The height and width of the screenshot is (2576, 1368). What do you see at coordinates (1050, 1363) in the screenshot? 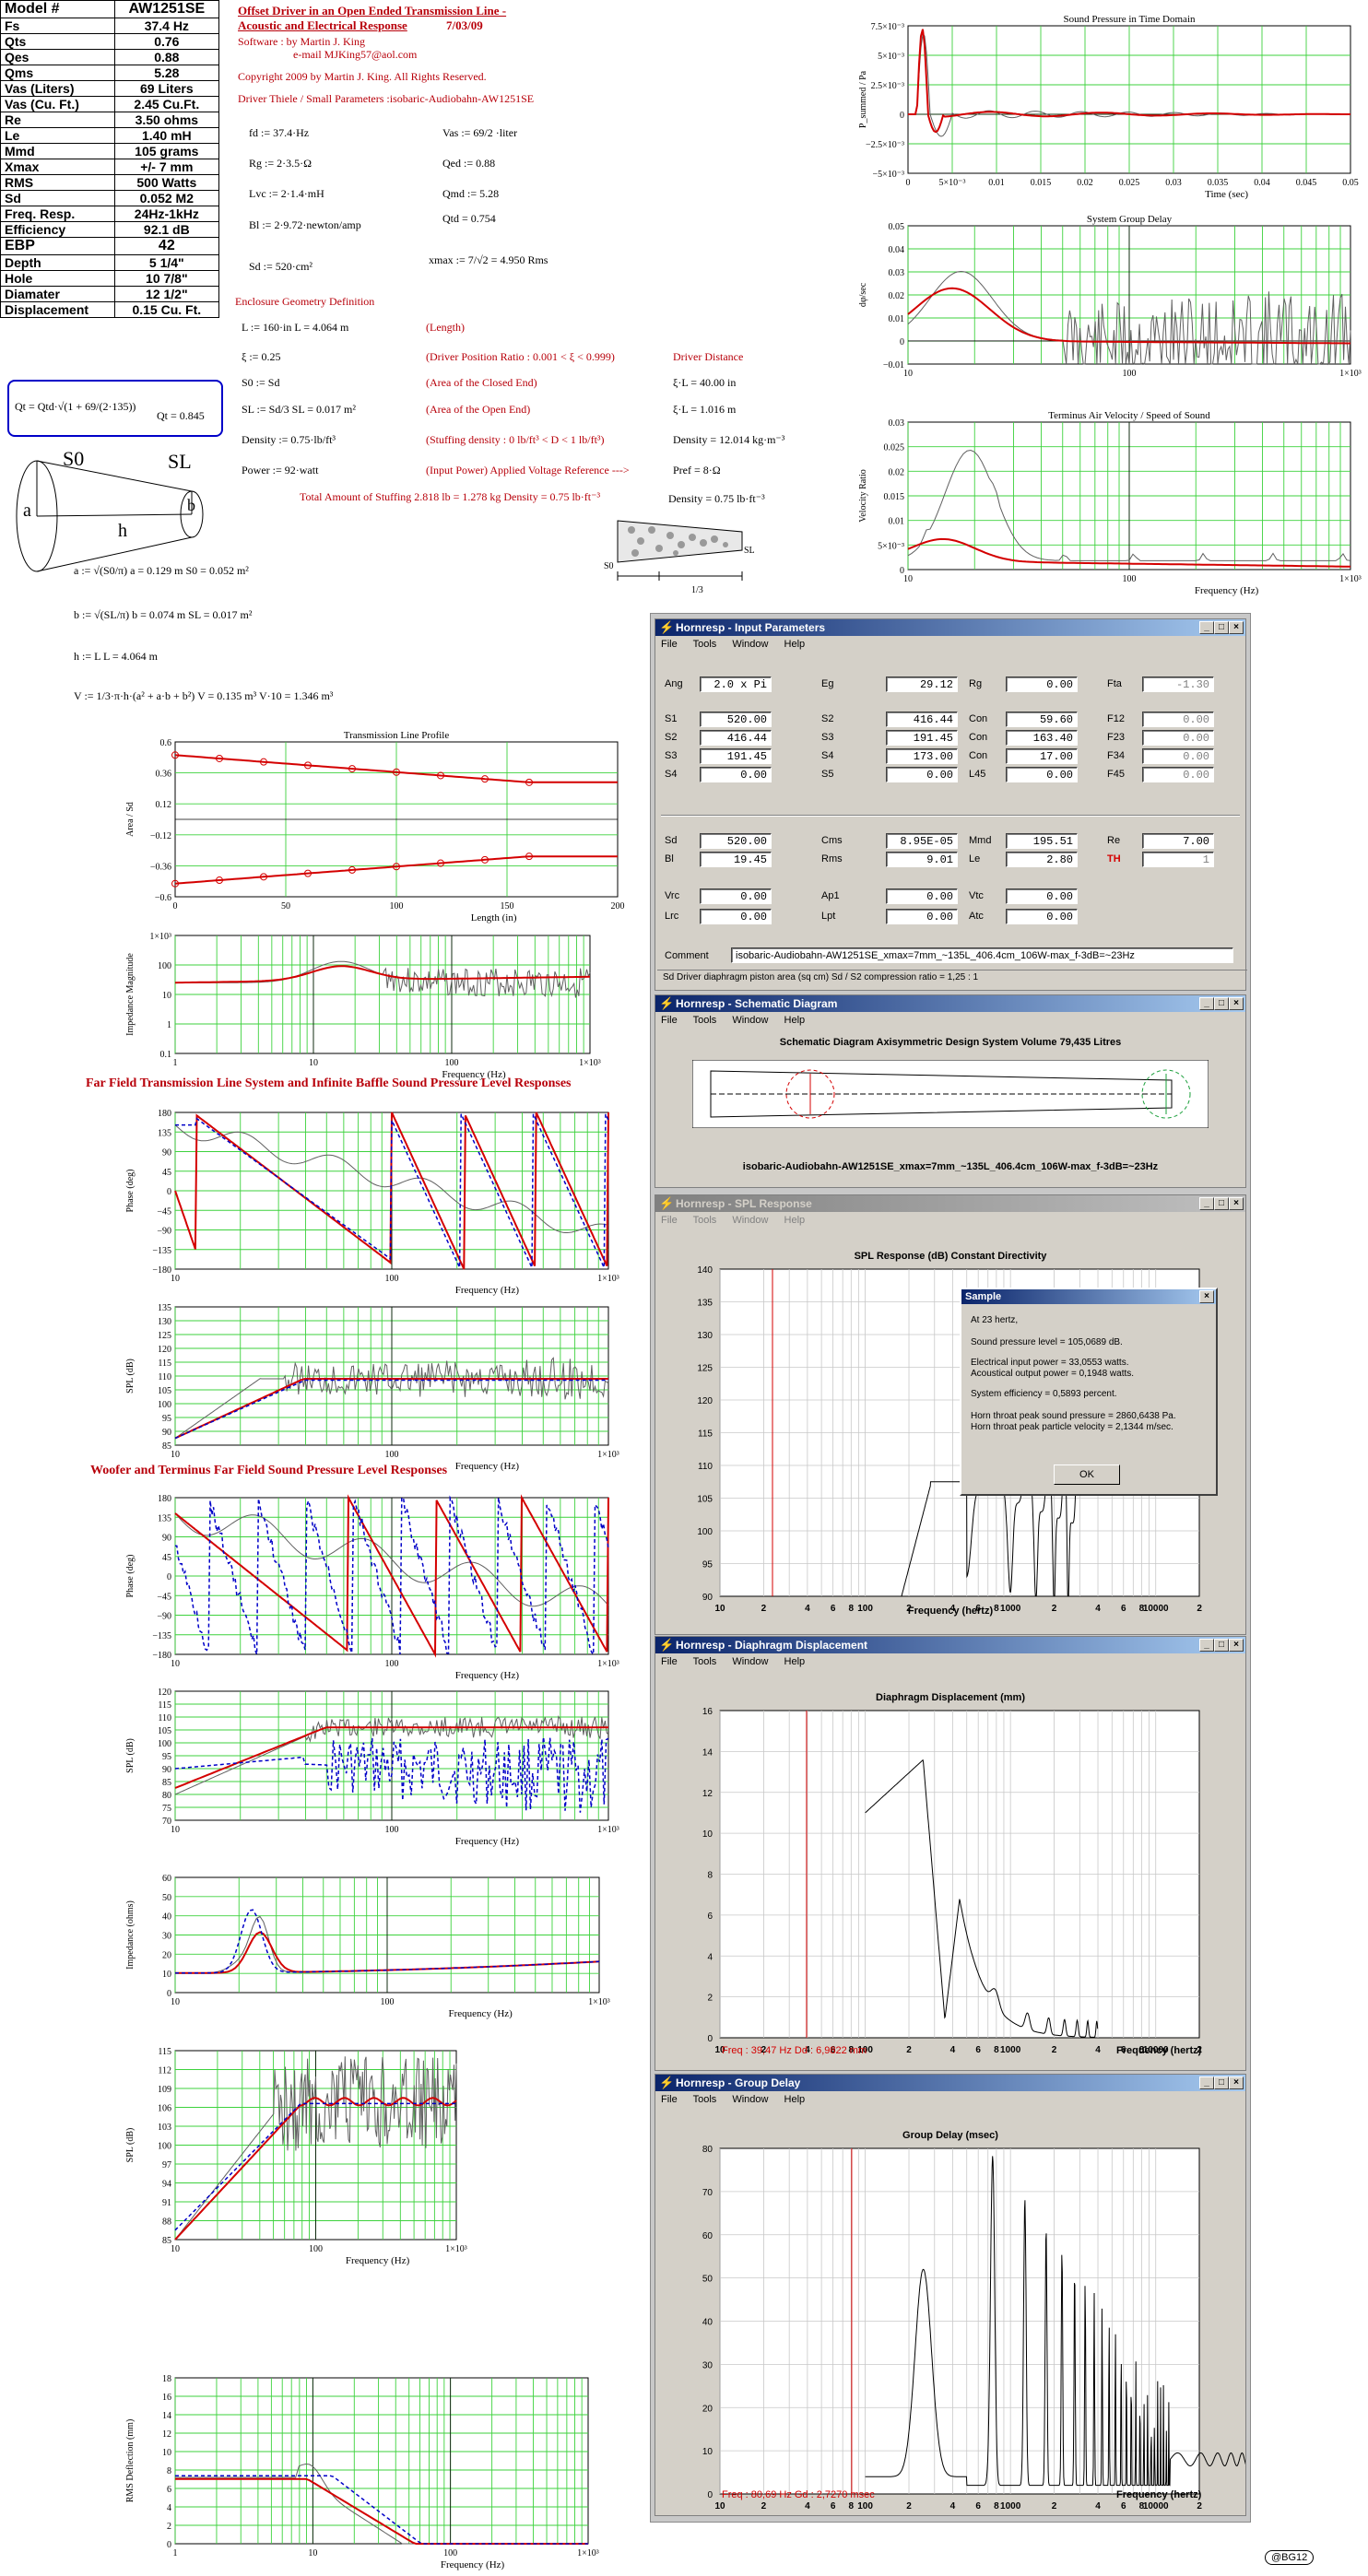
I see `sample-line: Electrical input power = 33,0553 watts.` at bounding box center [1050, 1363].